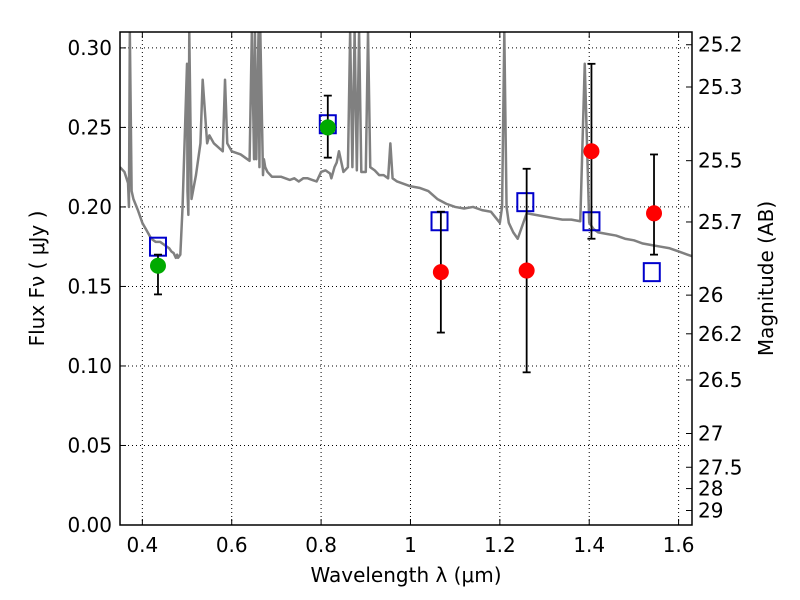 Image resolution: width=800 pixels, height=600 pixels. What do you see at coordinates (720, 222) in the screenshot?
I see `right-y-tick-label: 25.7` at bounding box center [720, 222].